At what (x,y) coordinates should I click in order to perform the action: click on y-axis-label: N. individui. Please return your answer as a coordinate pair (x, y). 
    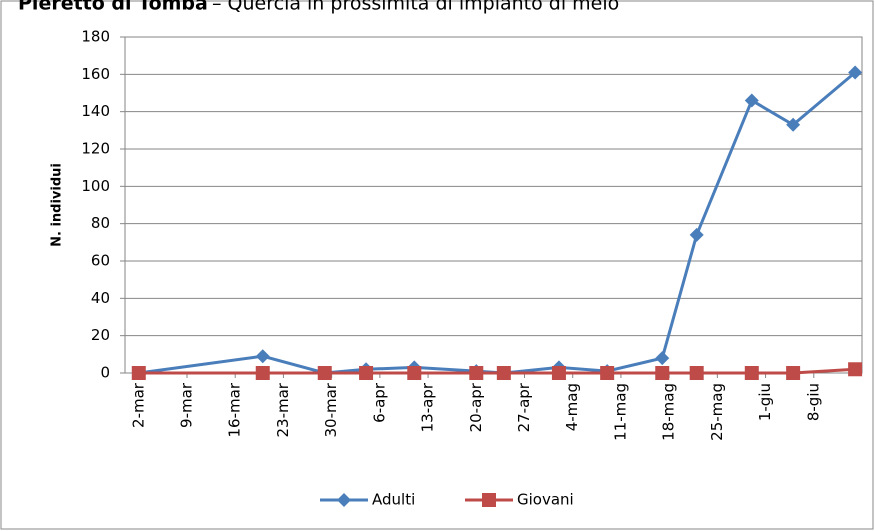
    Looking at the image, I should click on (57, 205).